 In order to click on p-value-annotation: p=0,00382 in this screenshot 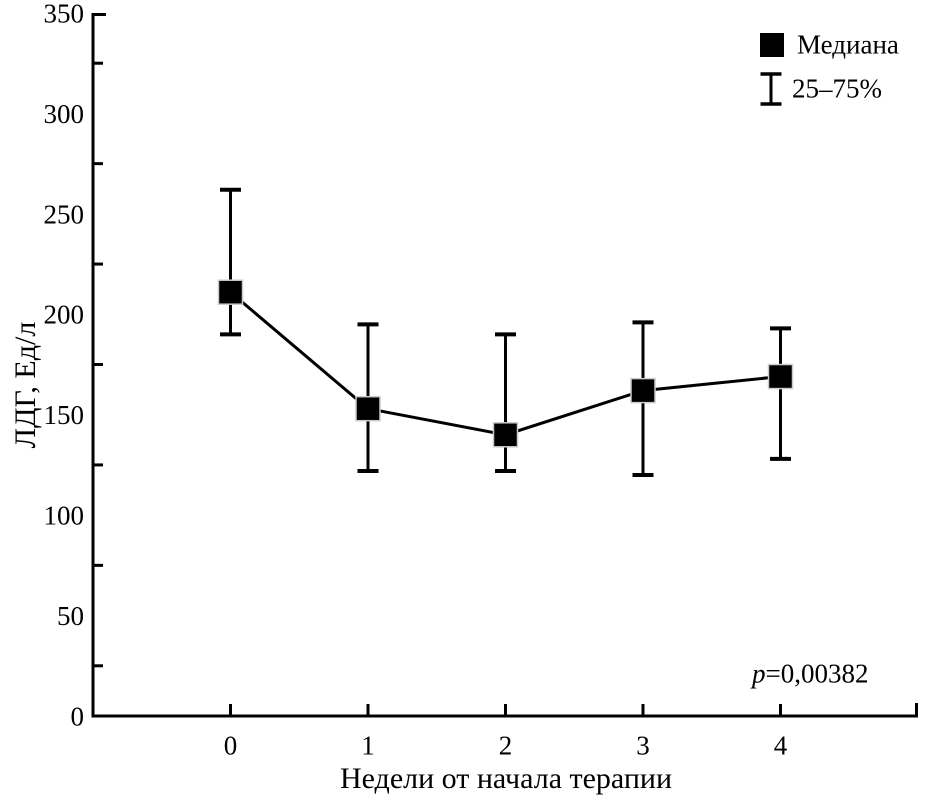, I will do `click(810, 673)`.